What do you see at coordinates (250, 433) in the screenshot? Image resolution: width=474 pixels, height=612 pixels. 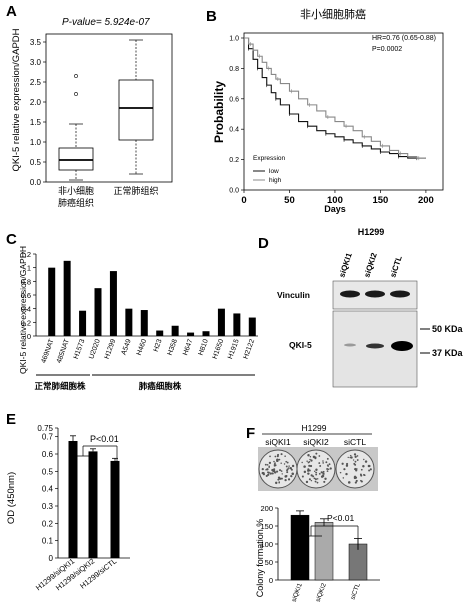 I see `panel-label-f: F` at bounding box center [250, 433].